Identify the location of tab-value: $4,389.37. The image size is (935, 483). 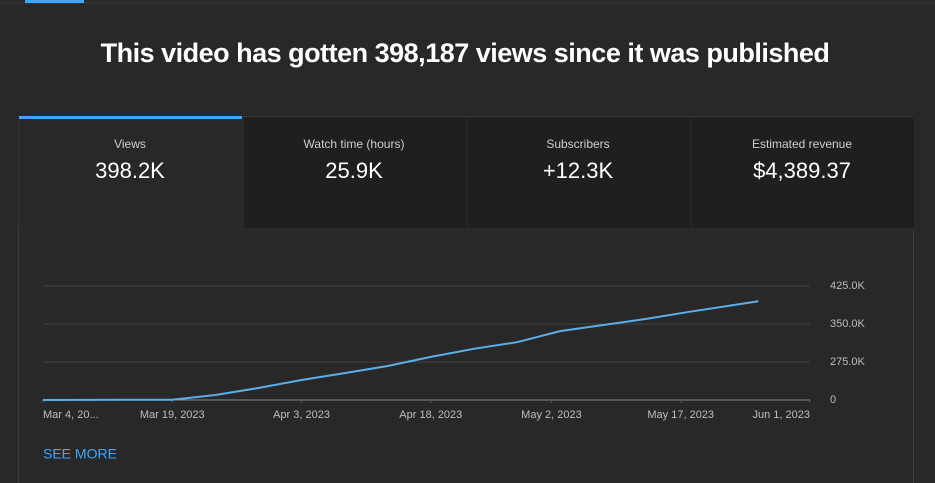
(802, 170).